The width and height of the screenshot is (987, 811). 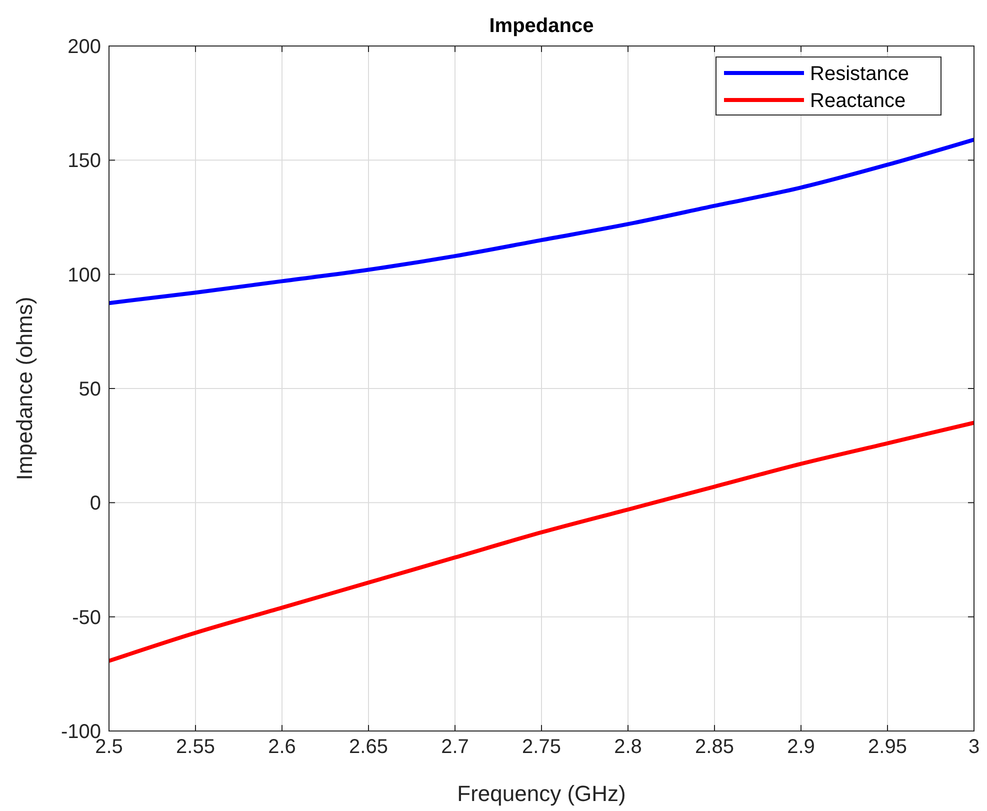 What do you see at coordinates (84, 275) in the screenshot?
I see `y-tick-label: 100` at bounding box center [84, 275].